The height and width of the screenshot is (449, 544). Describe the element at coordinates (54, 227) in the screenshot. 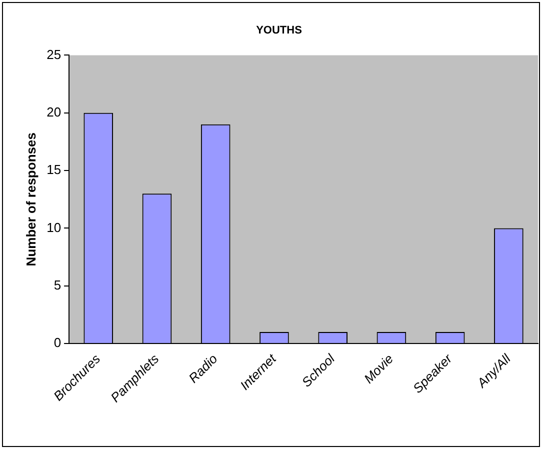

I see `y-tick-label: 10` at that location.